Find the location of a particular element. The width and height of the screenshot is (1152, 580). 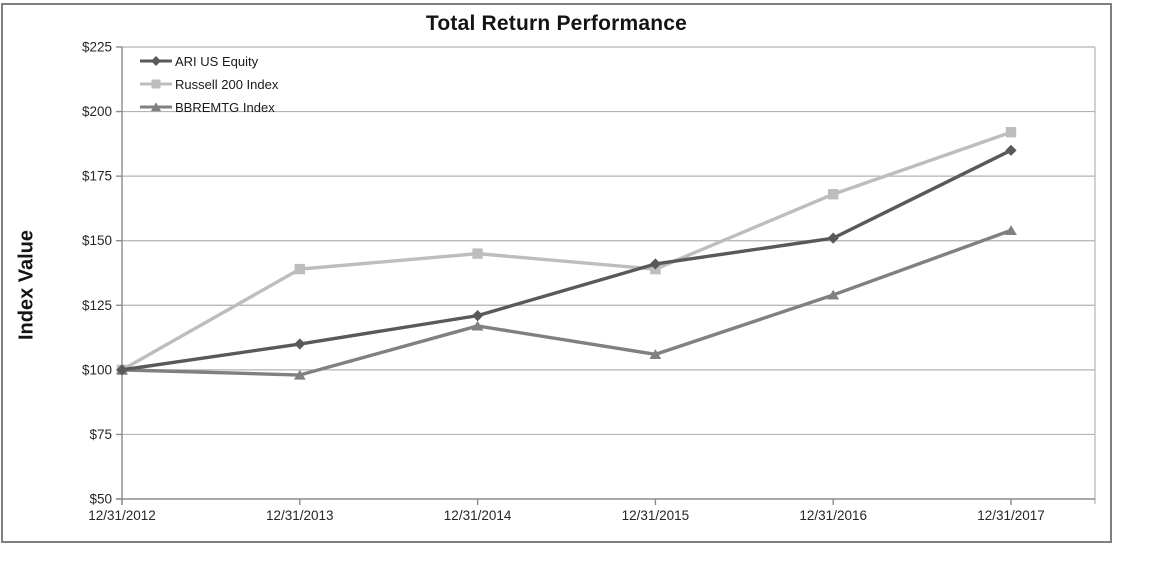

y-tick-label: $50 is located at coordinates (100, 499).